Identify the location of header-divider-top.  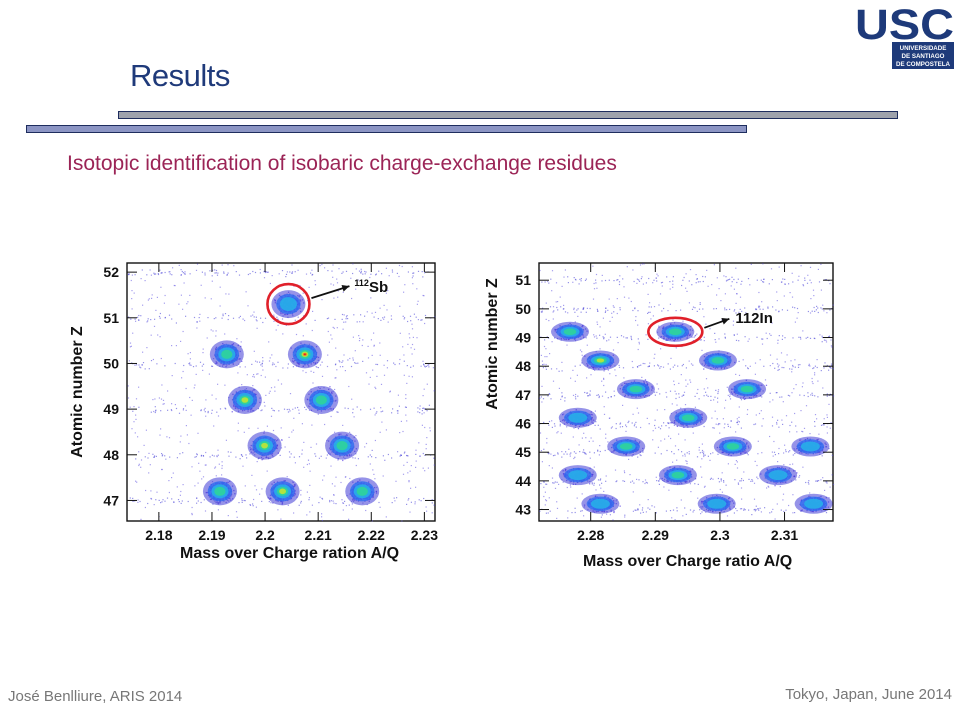
(508, 115).